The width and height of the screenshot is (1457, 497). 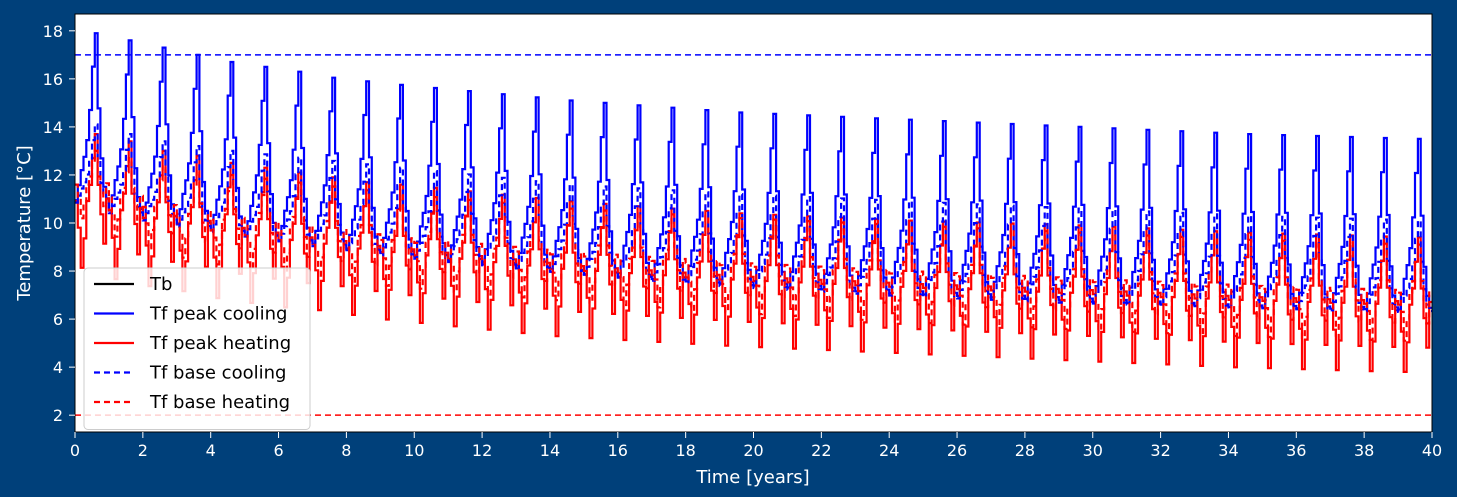 What do you see at coordinates (58, 367) in the screenshot?
I see `y-tick-label: 4` at bounding box center [58, 367].